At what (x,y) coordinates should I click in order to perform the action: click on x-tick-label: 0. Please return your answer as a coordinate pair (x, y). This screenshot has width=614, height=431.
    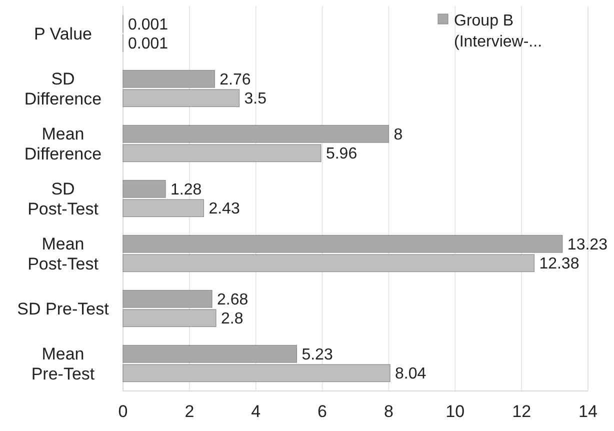
    Looking at the image, I should click on (123, 411).